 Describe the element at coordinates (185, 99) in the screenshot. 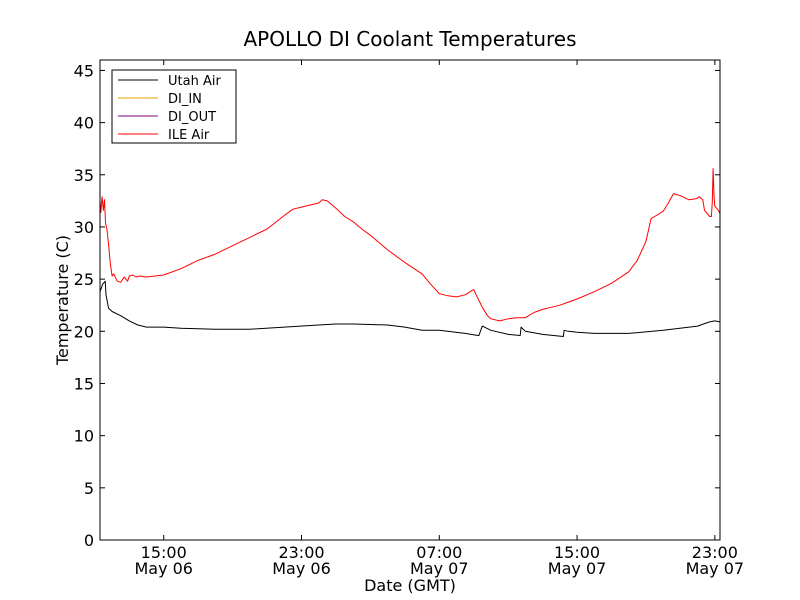

I see `legend-label-di-in: DI_IN` at that location.